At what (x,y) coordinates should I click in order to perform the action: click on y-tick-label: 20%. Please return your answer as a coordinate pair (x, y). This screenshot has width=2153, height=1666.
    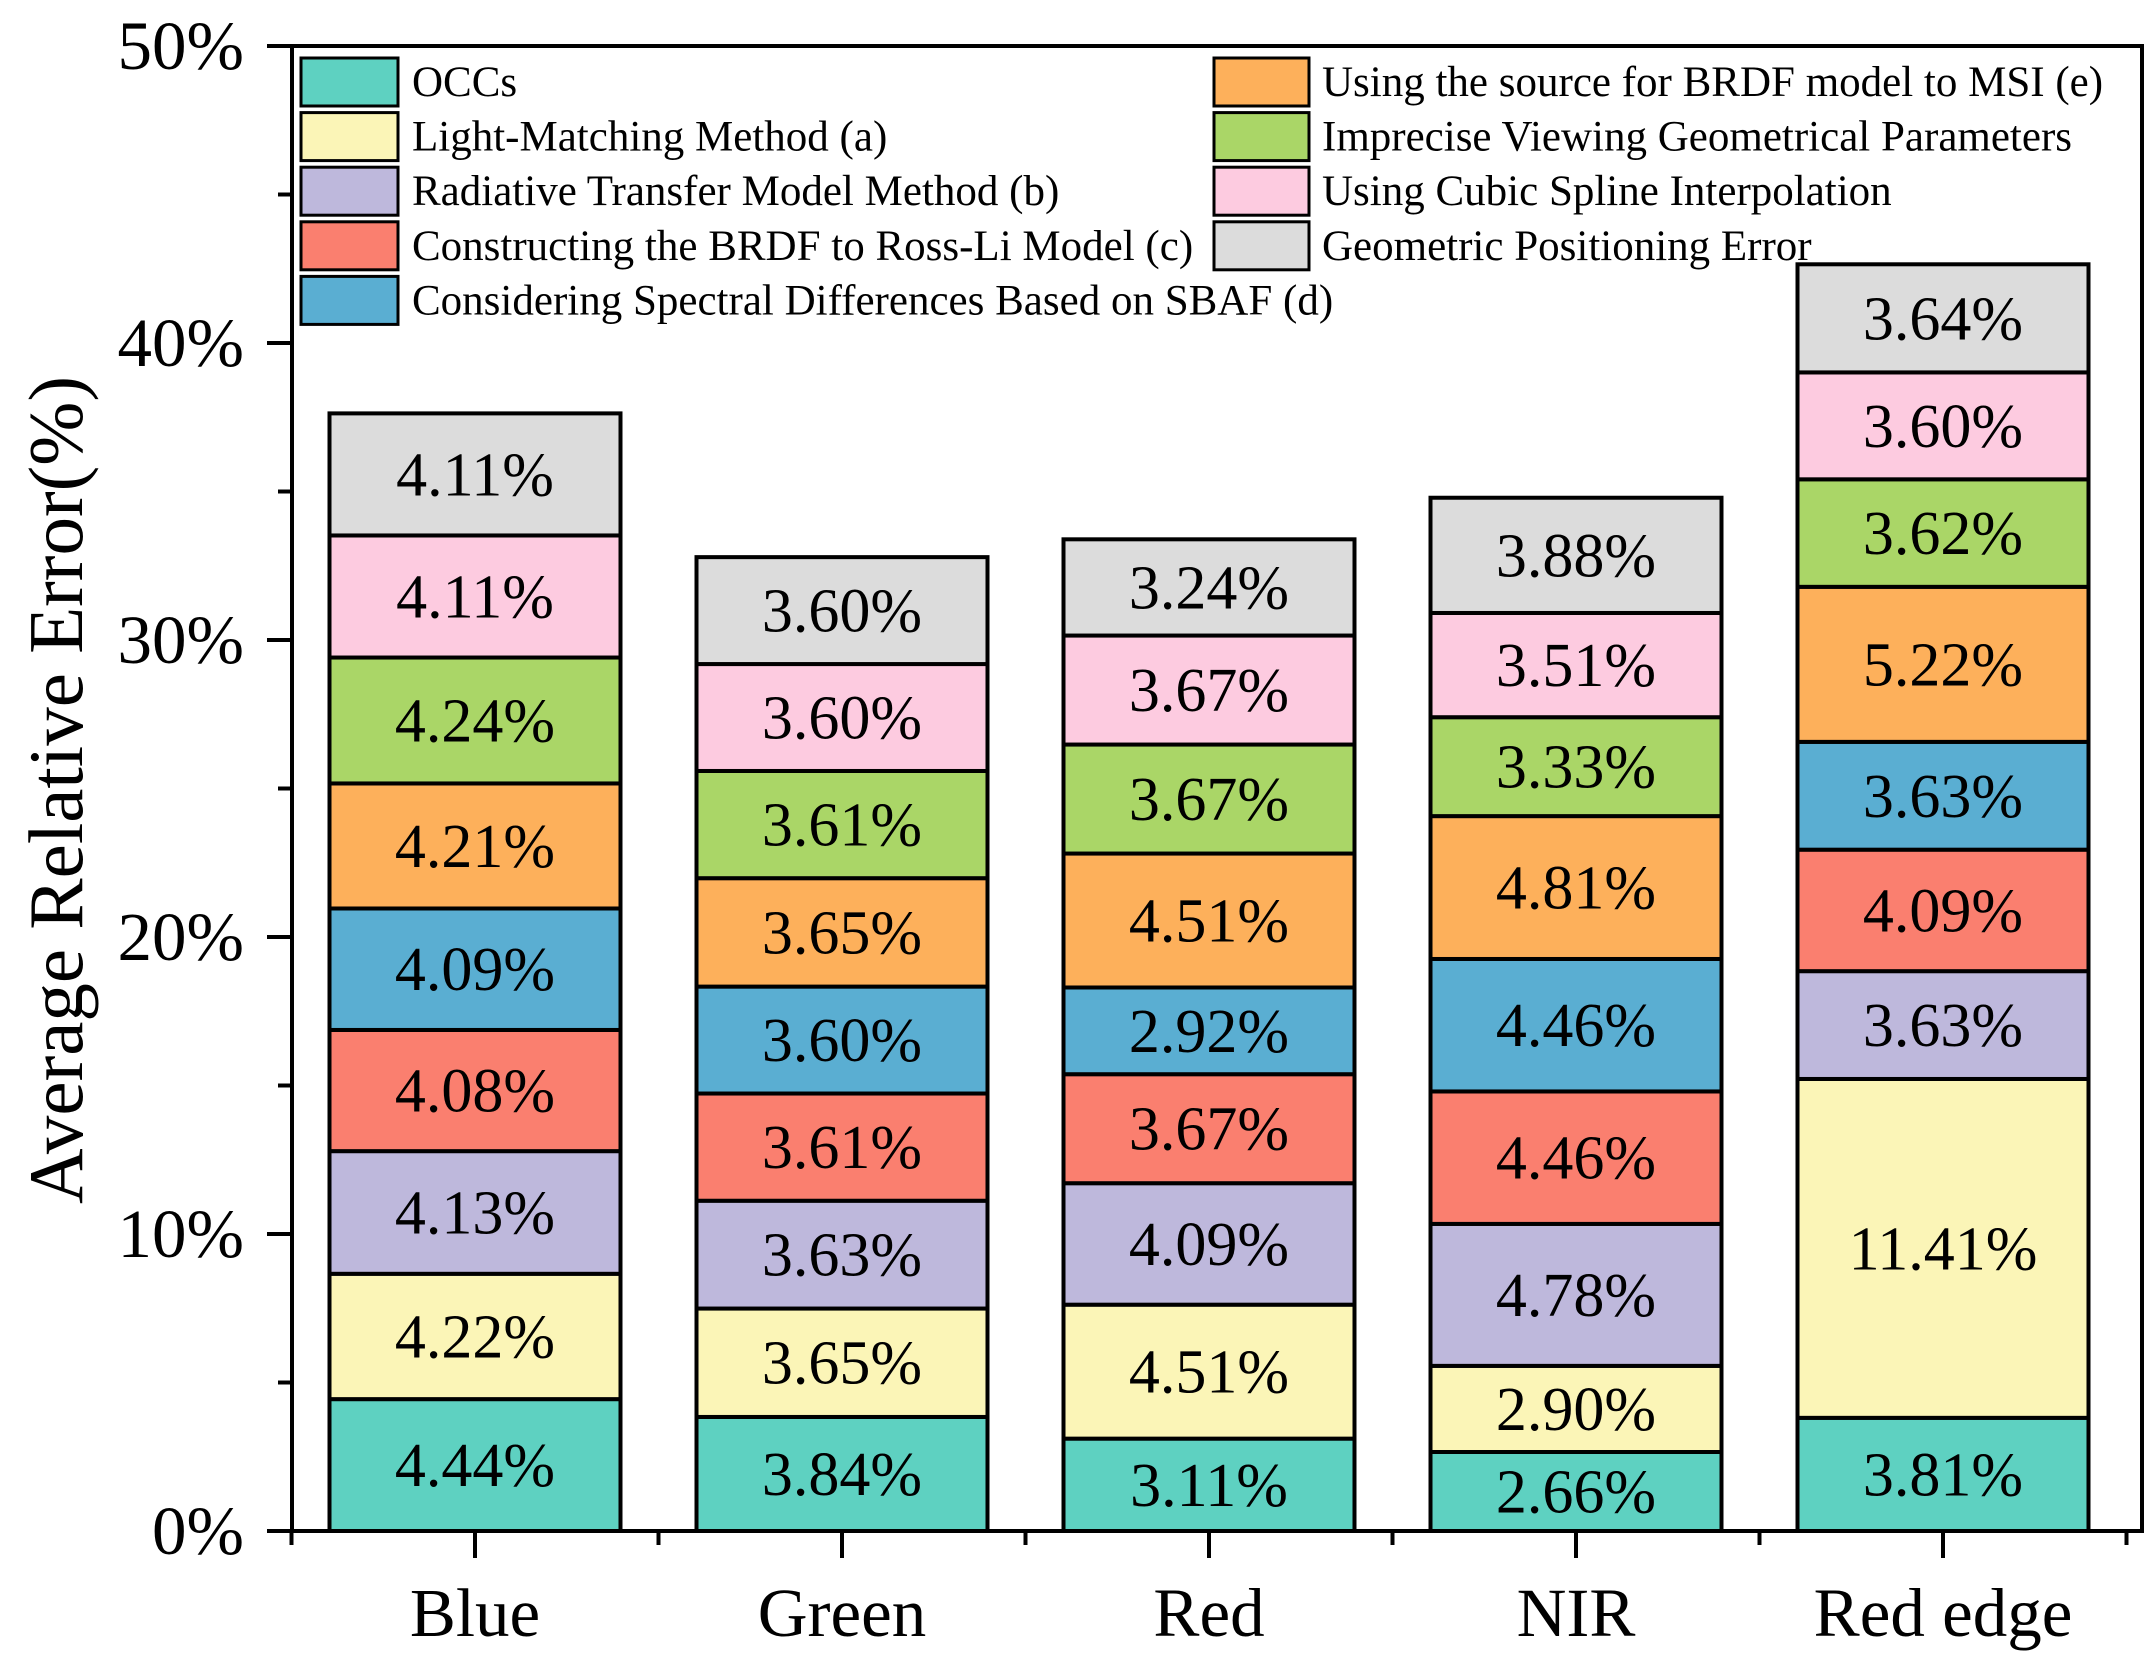
    Looking at the image, I should click on (181, 937).